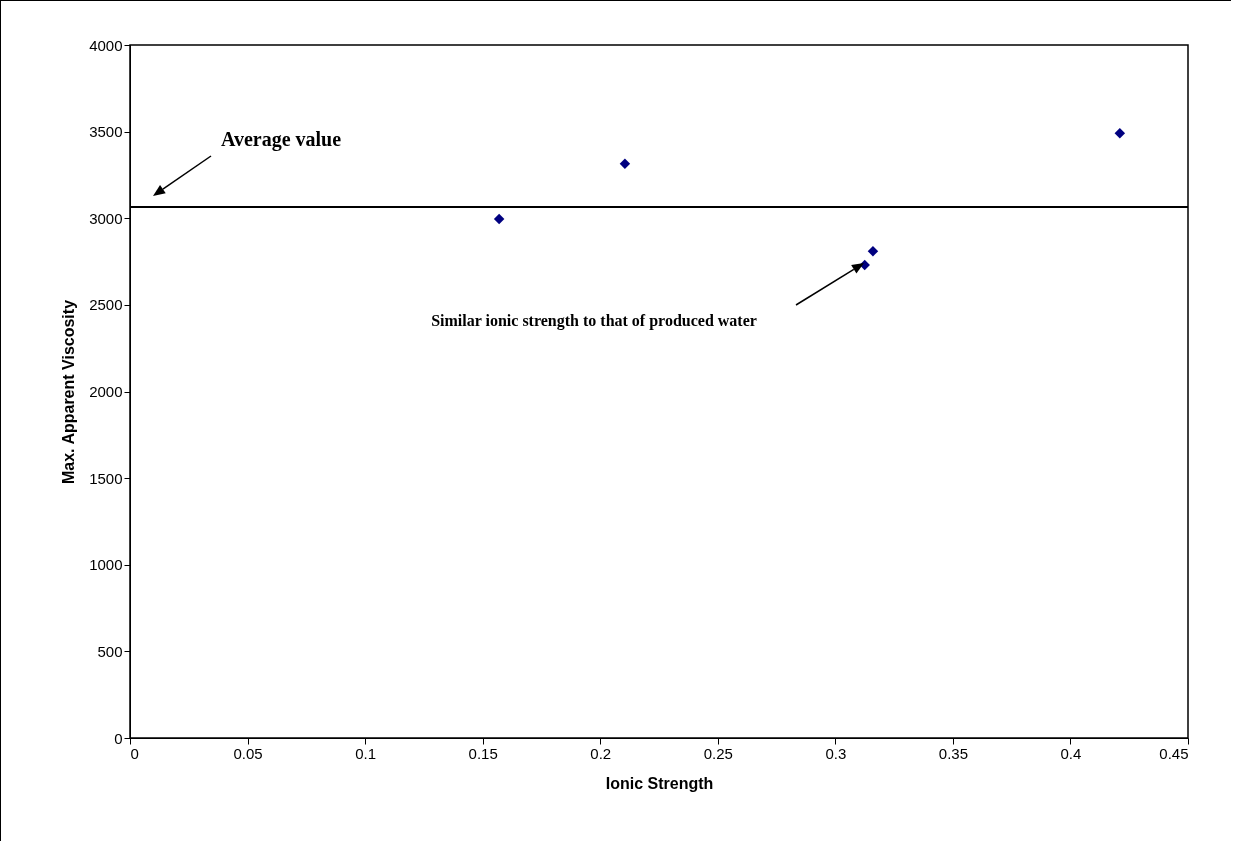 The width and height of the screenshot is (1233, 843). Describe the element at coordinates (69, 392) in the screenshot. I see `y-axis-title: Max. Apparent Viscosity` at that location.